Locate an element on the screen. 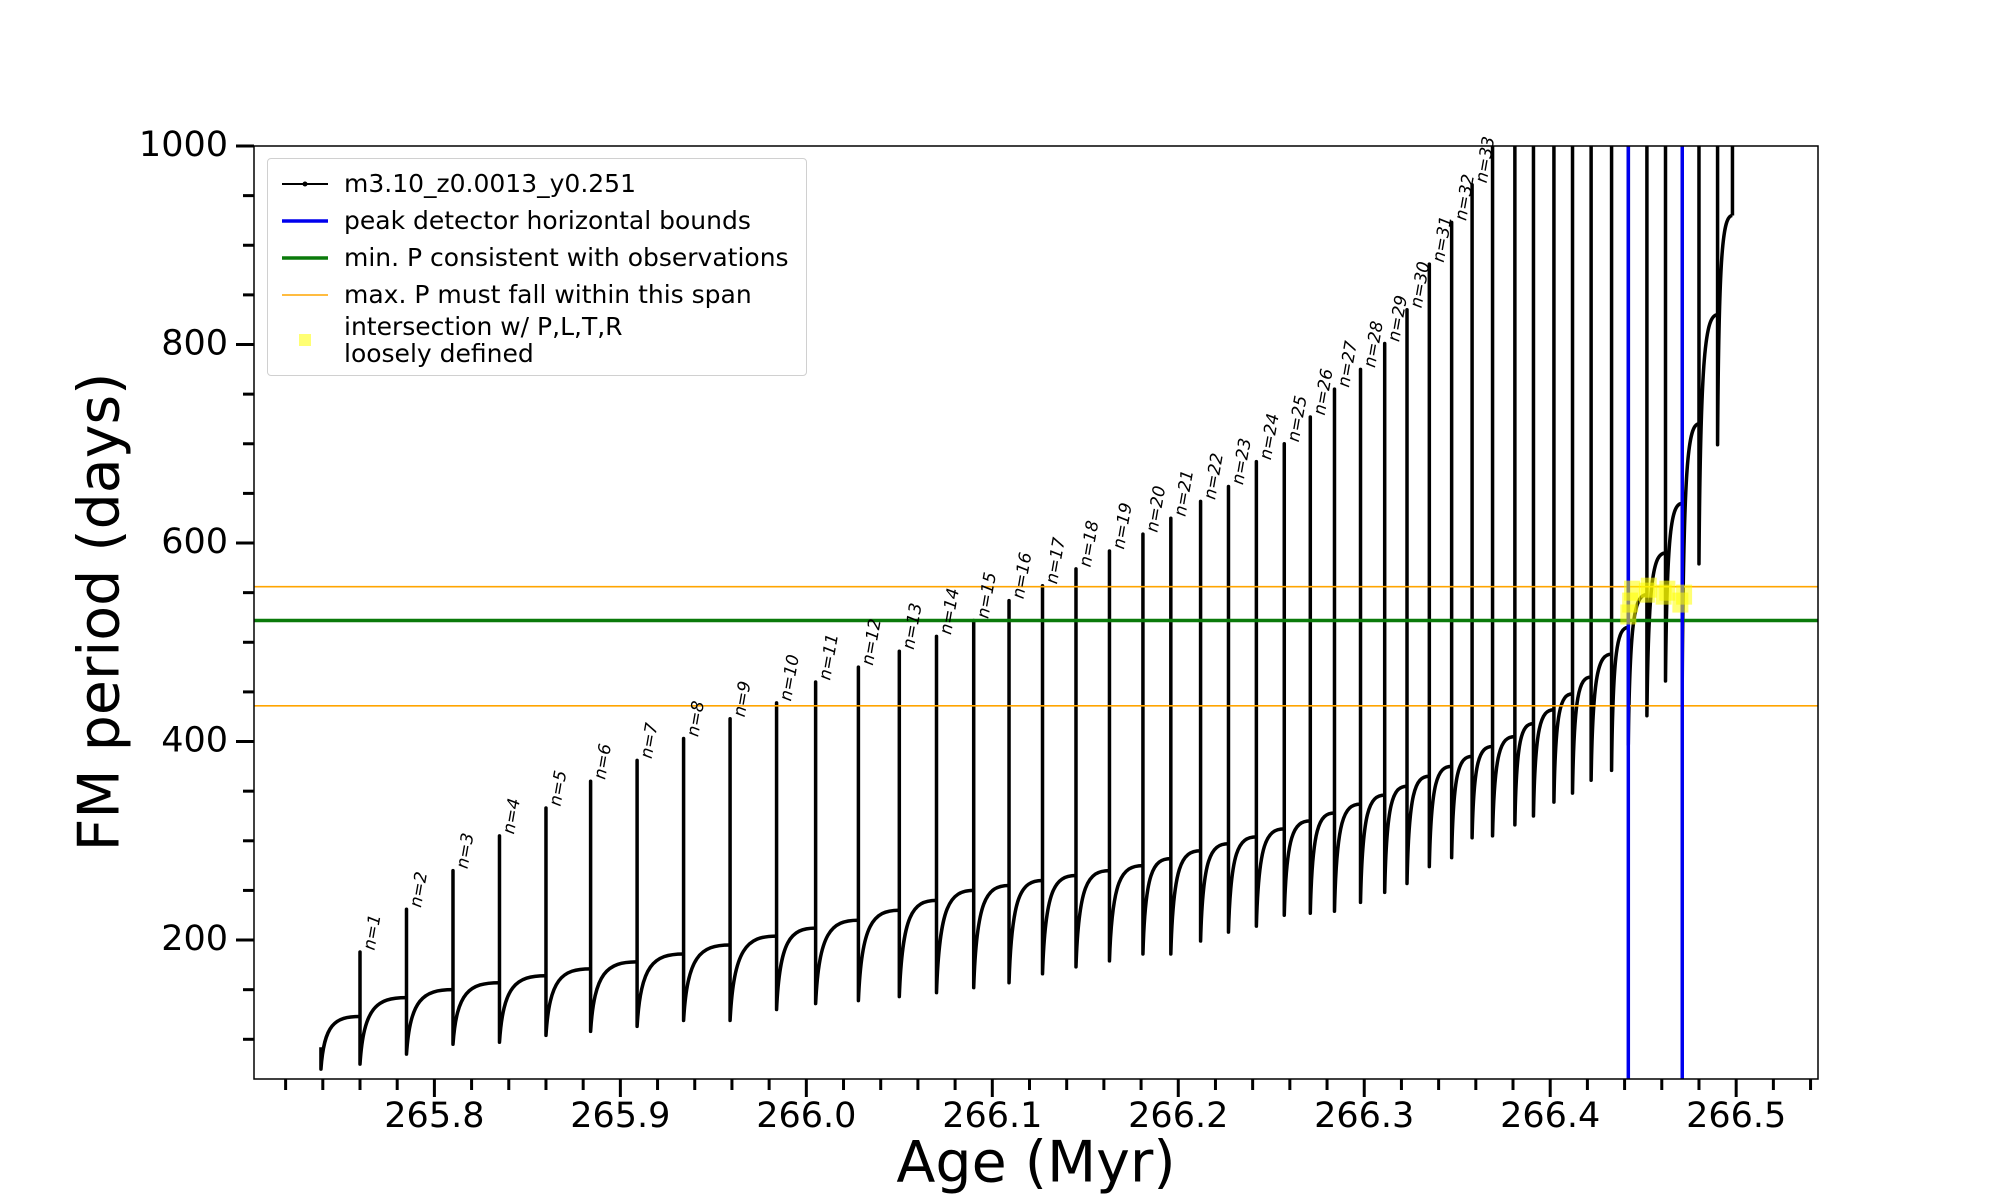 This screenshot has width=2000, height=1200. legend-entry: max. P must fall within this span is located at coordinates (537, 294).